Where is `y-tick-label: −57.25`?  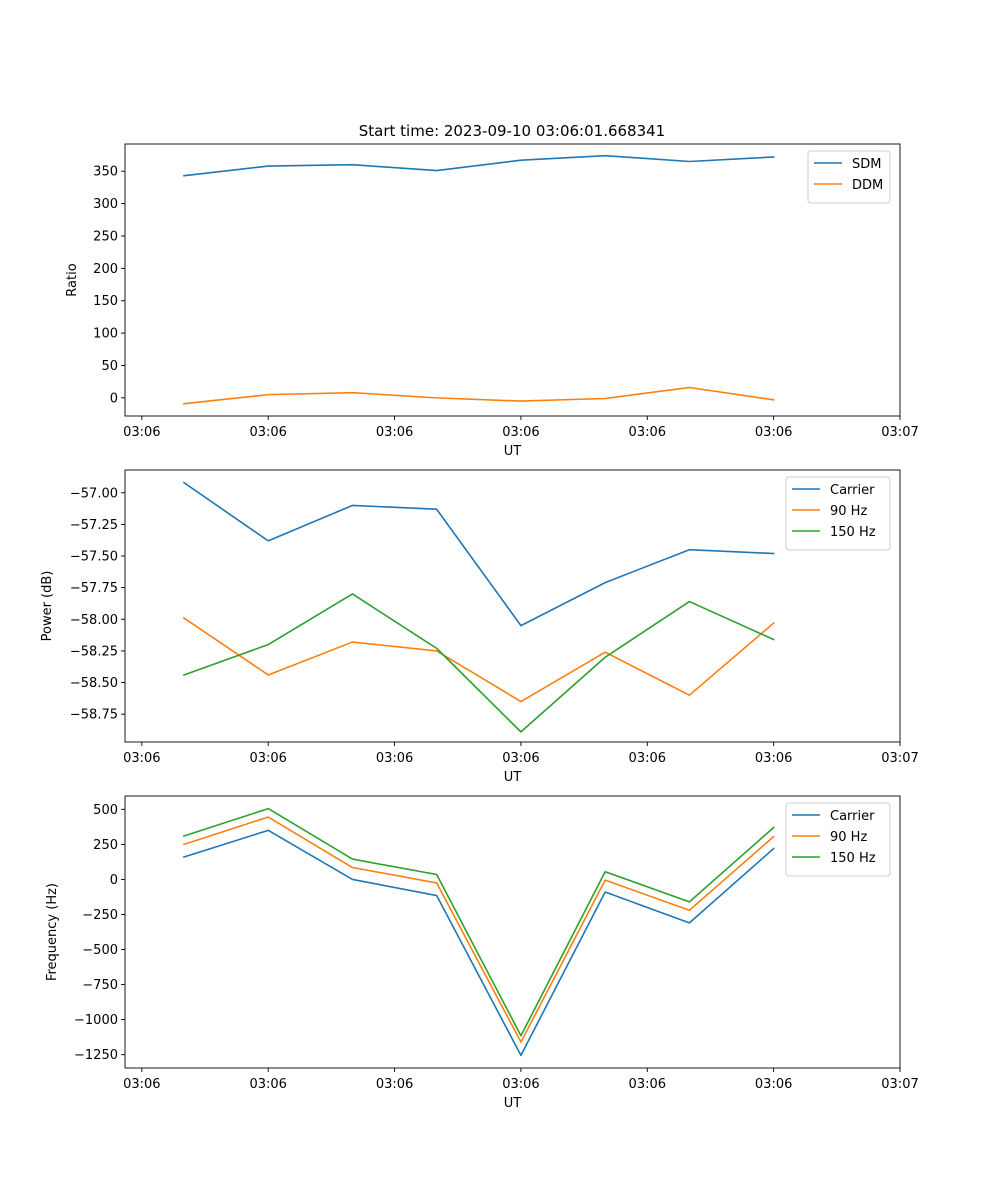 y-tick-label: −57.25 is located at coordinates (94, 525).